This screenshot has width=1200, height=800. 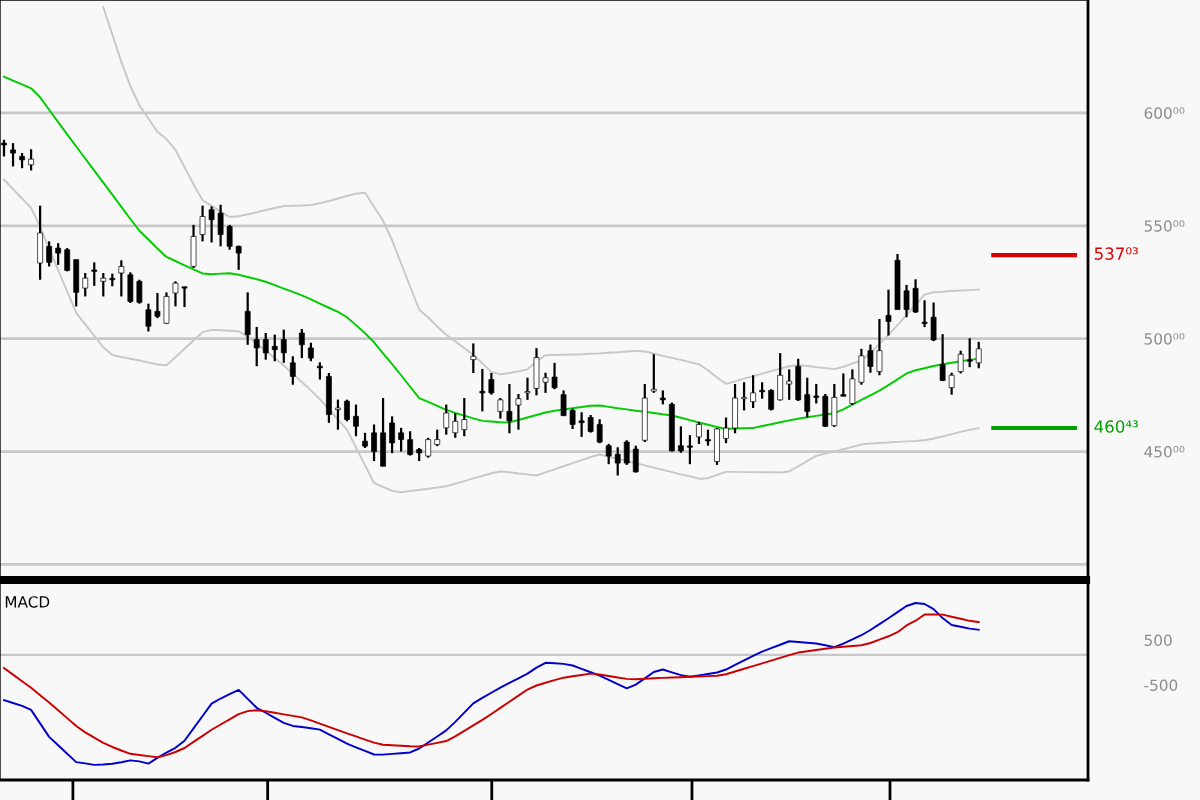 I want to click on y-tick-label: -500, so click(x=1161, y=685).